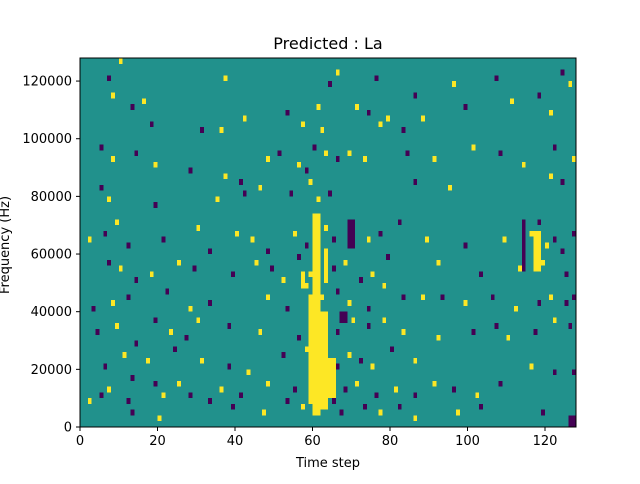 This screenshot has width=640, height=484. What do you see at coordinates (51, 255) in the screenshot?
I see `y-tick-label: 60000` at bounding box center [51, 255].